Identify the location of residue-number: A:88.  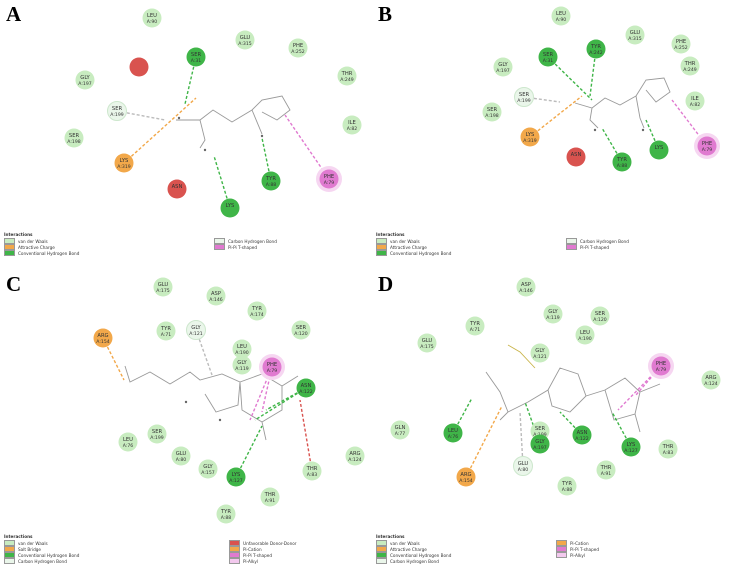
(622, 166).